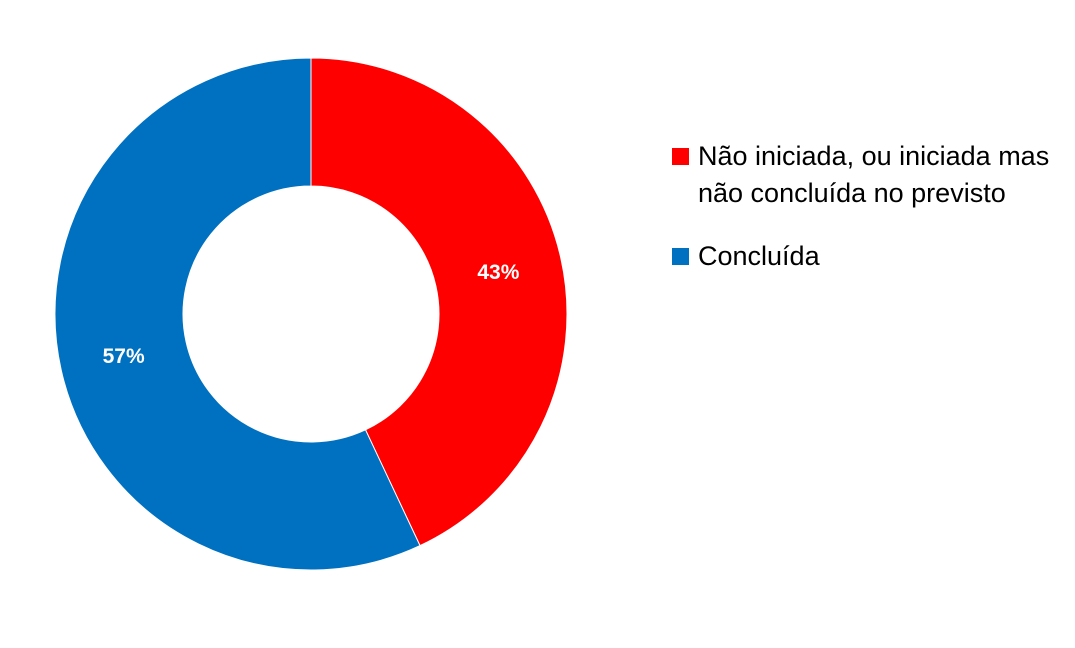 The image size is (1075, 648). What do you see at coordinates (680, 156) in the screenshot?
I see `legend-swatch-red` at bounding box center [680, 156].